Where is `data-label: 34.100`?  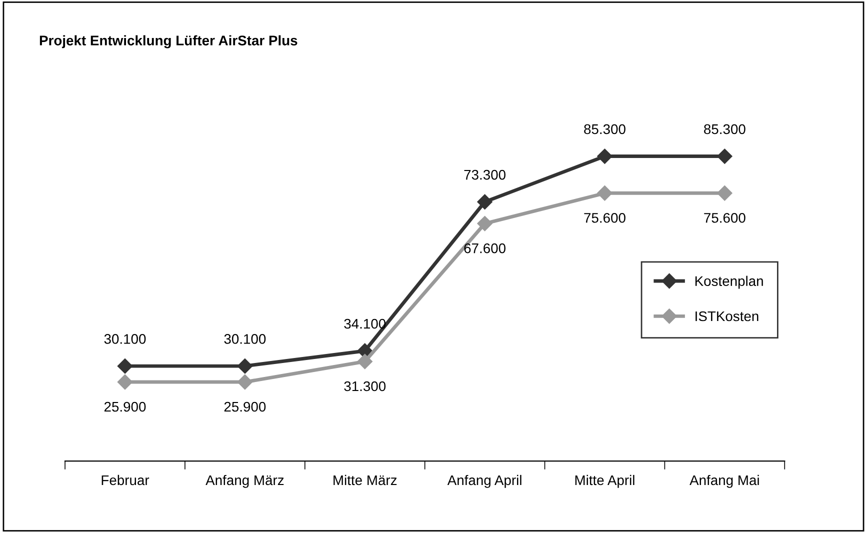 data-label: 34.100 is located at coordinates (365, 323).